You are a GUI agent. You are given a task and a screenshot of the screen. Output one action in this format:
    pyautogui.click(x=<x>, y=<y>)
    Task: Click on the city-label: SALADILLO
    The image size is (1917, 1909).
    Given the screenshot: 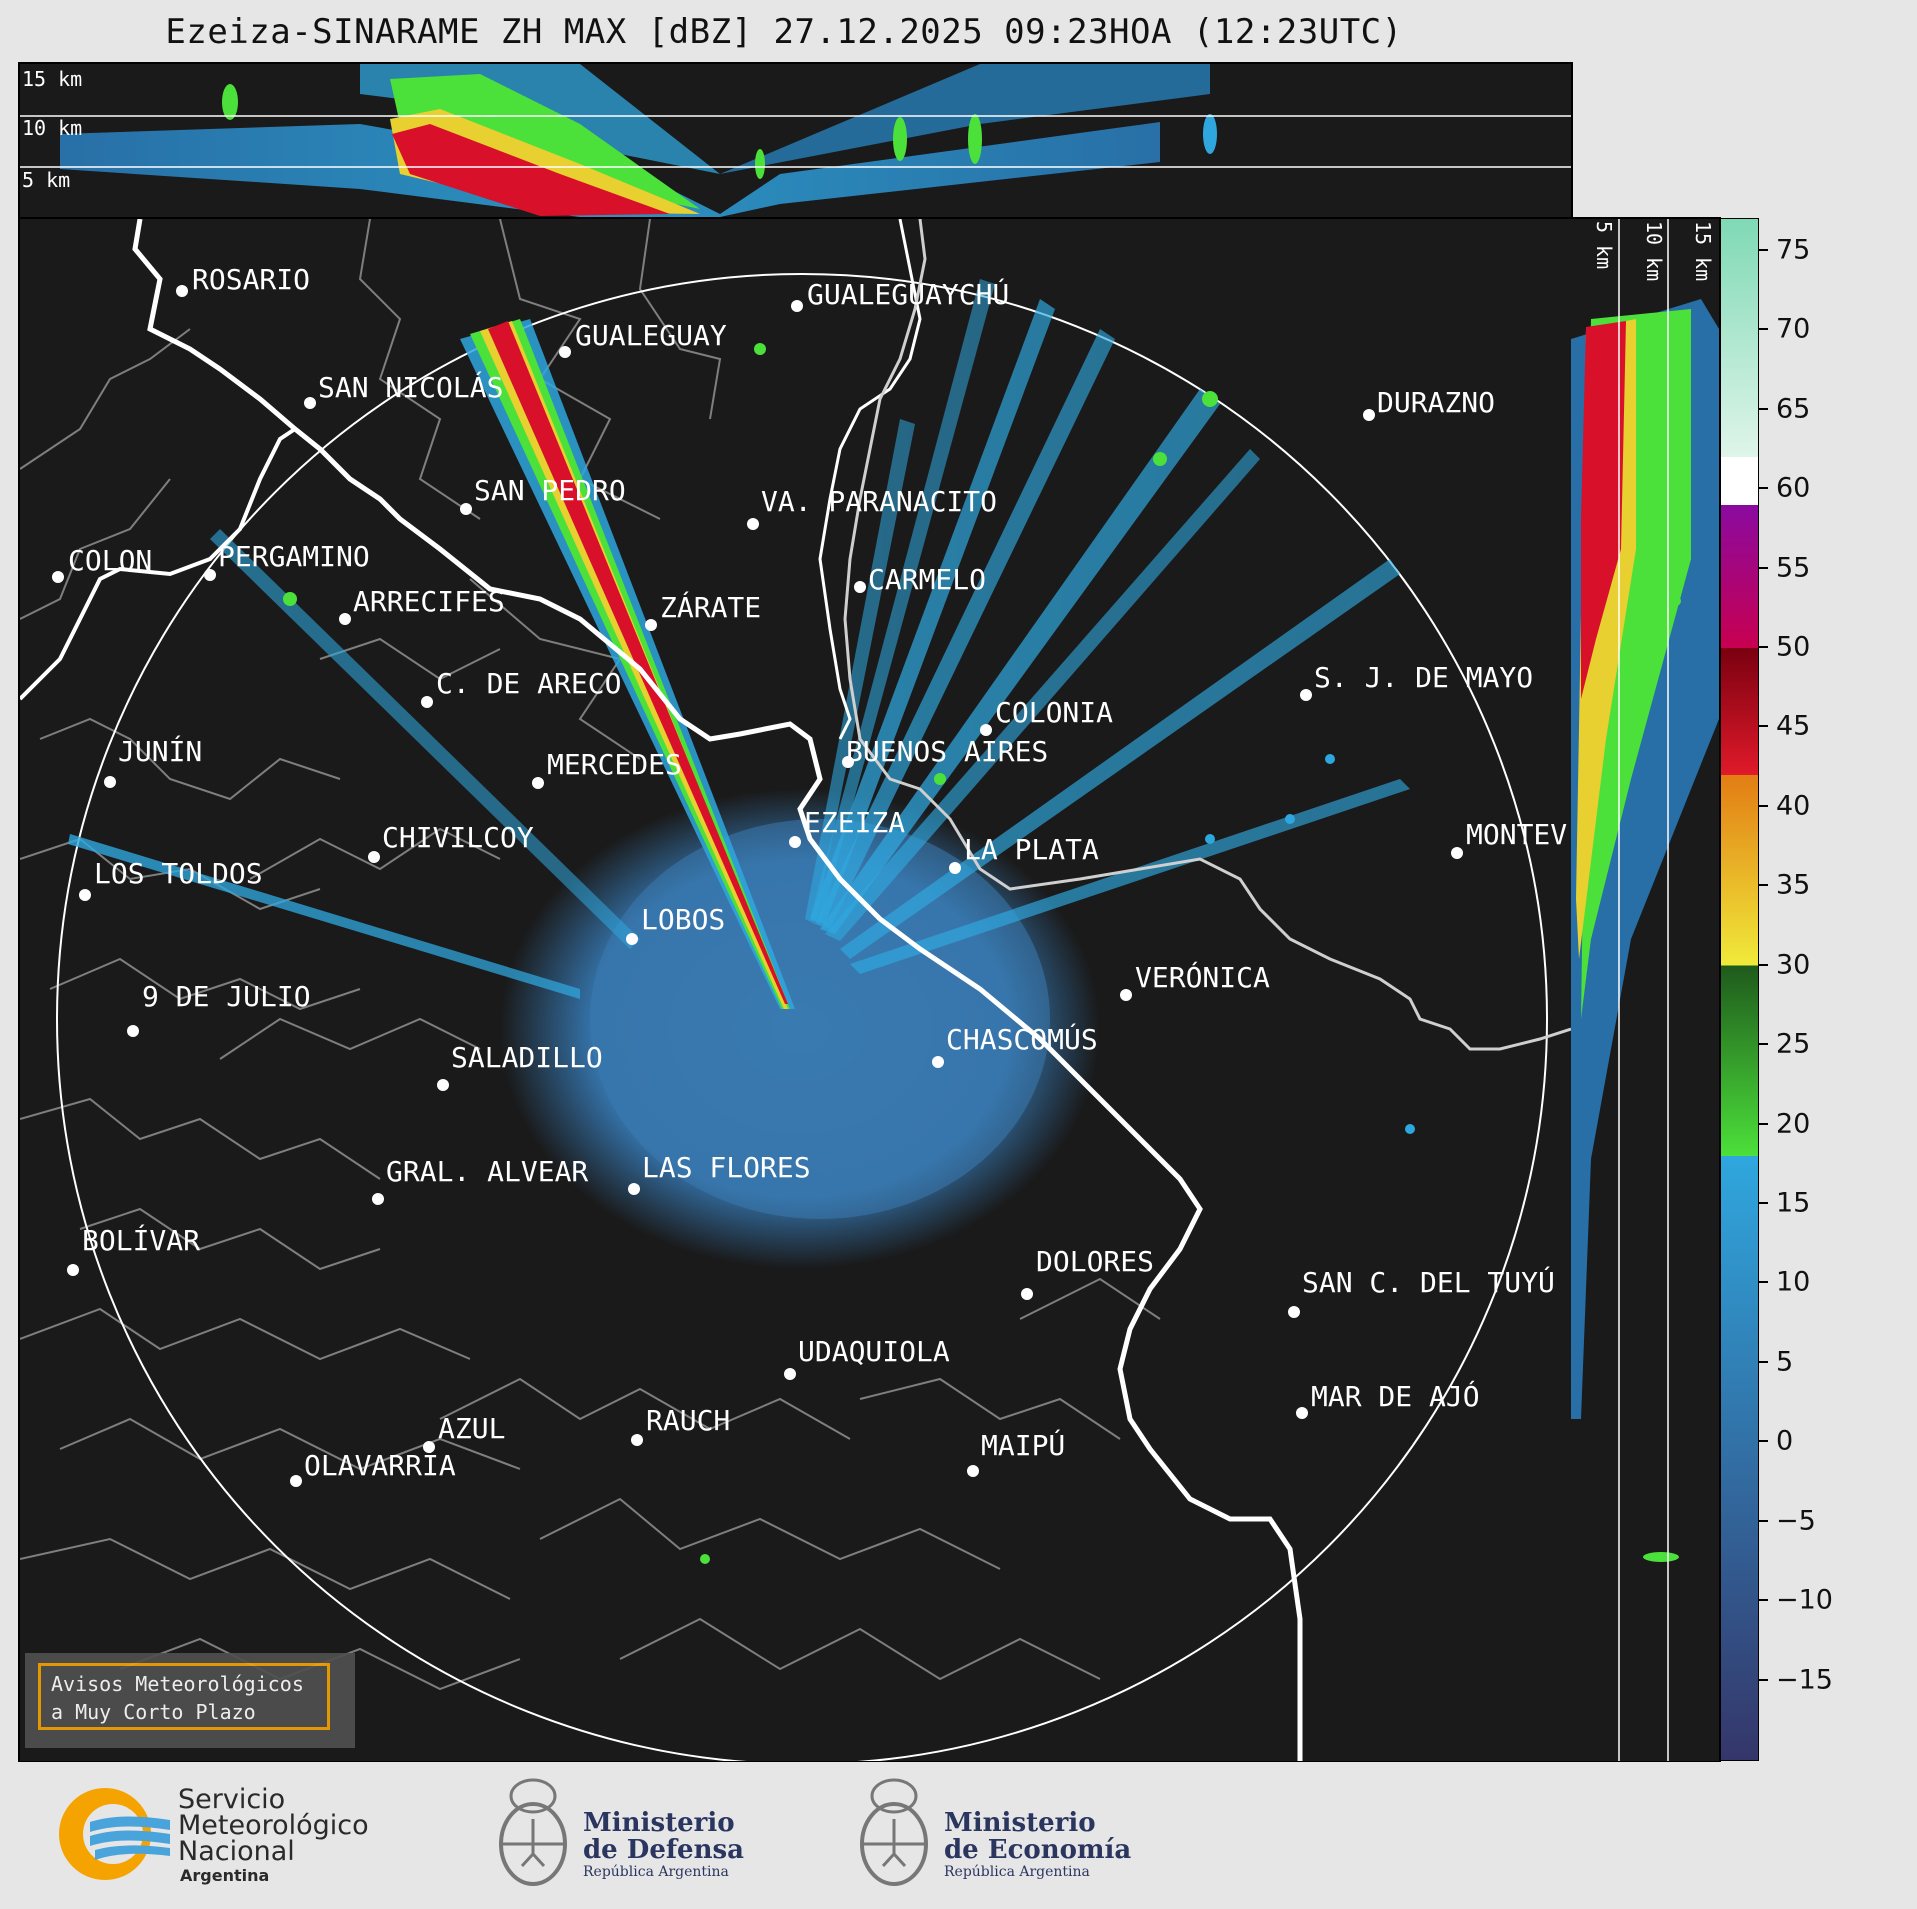 What is the action you would take?
    pyautogui.click(x=527, y=1057)
    